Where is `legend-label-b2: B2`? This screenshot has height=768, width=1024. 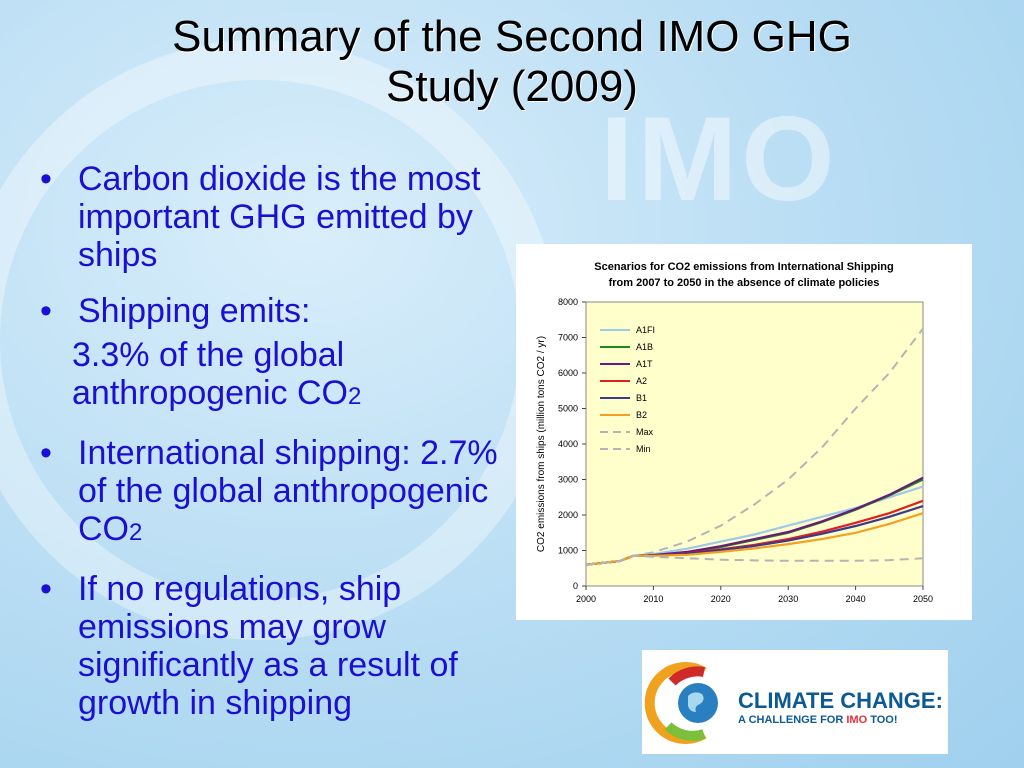 legend-label-b2: B2 is located at coordinates (641, 415).